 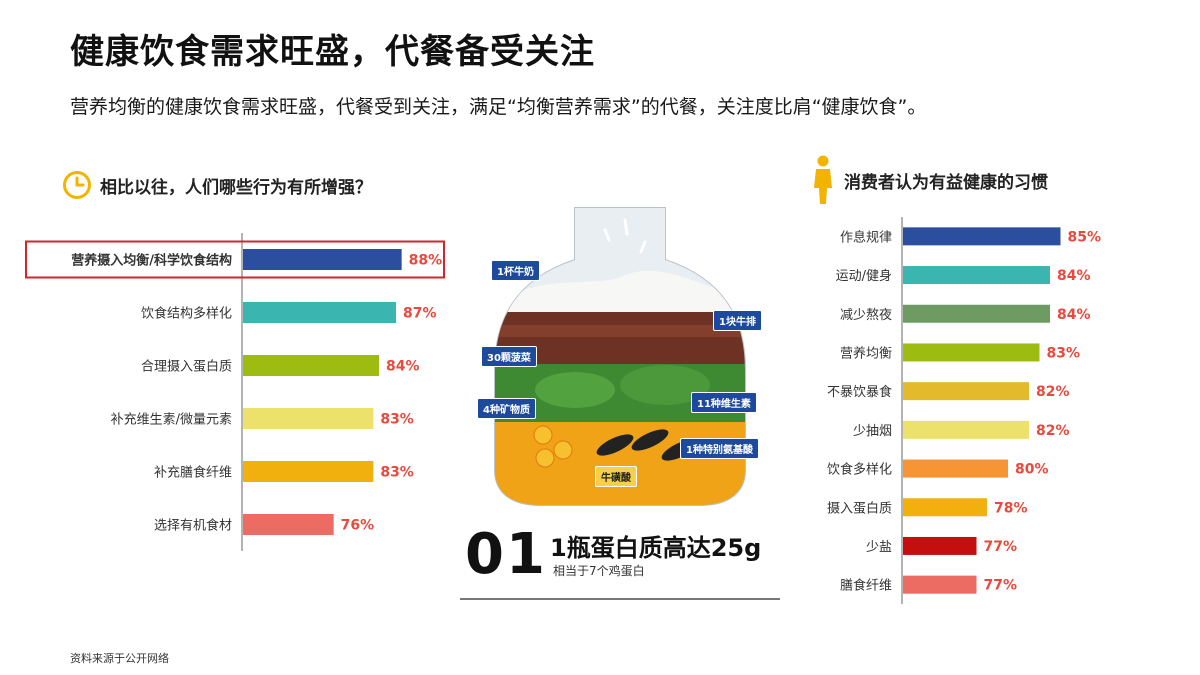 I want to click on category-label: 补充维生素/微量元素, so click(x=171, y=420).